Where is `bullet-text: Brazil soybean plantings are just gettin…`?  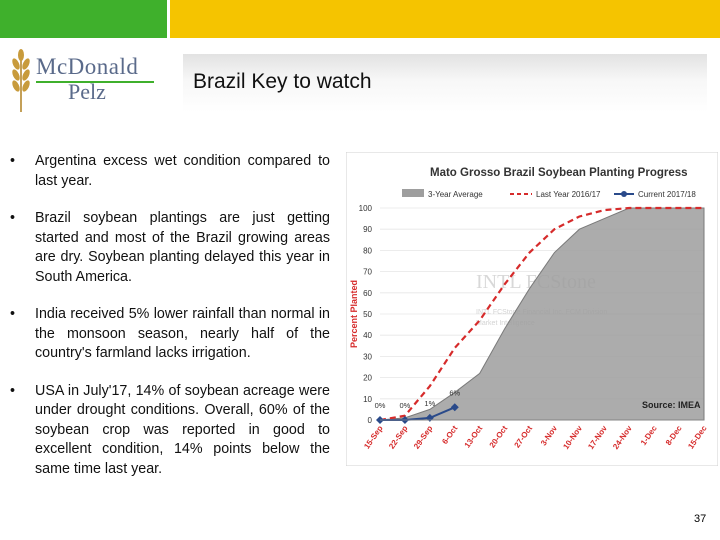
bullet-text: Brazil soybean plantings are just gettin… is located at coordinates (182, 247).